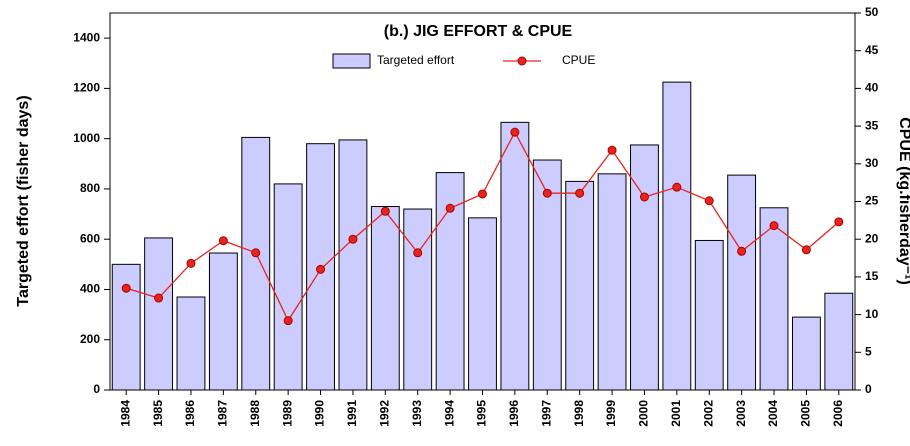 The image size is (910, 446). I want to click on y-tick-label: 800, so click(90, 188).